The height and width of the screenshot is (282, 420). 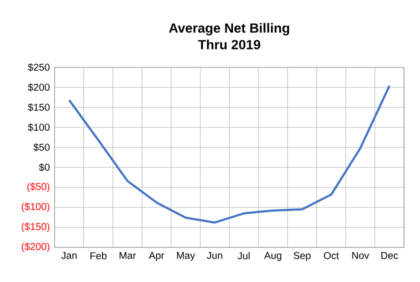 I want to click on y-tick-label: $0, so click(x=44, y=167).